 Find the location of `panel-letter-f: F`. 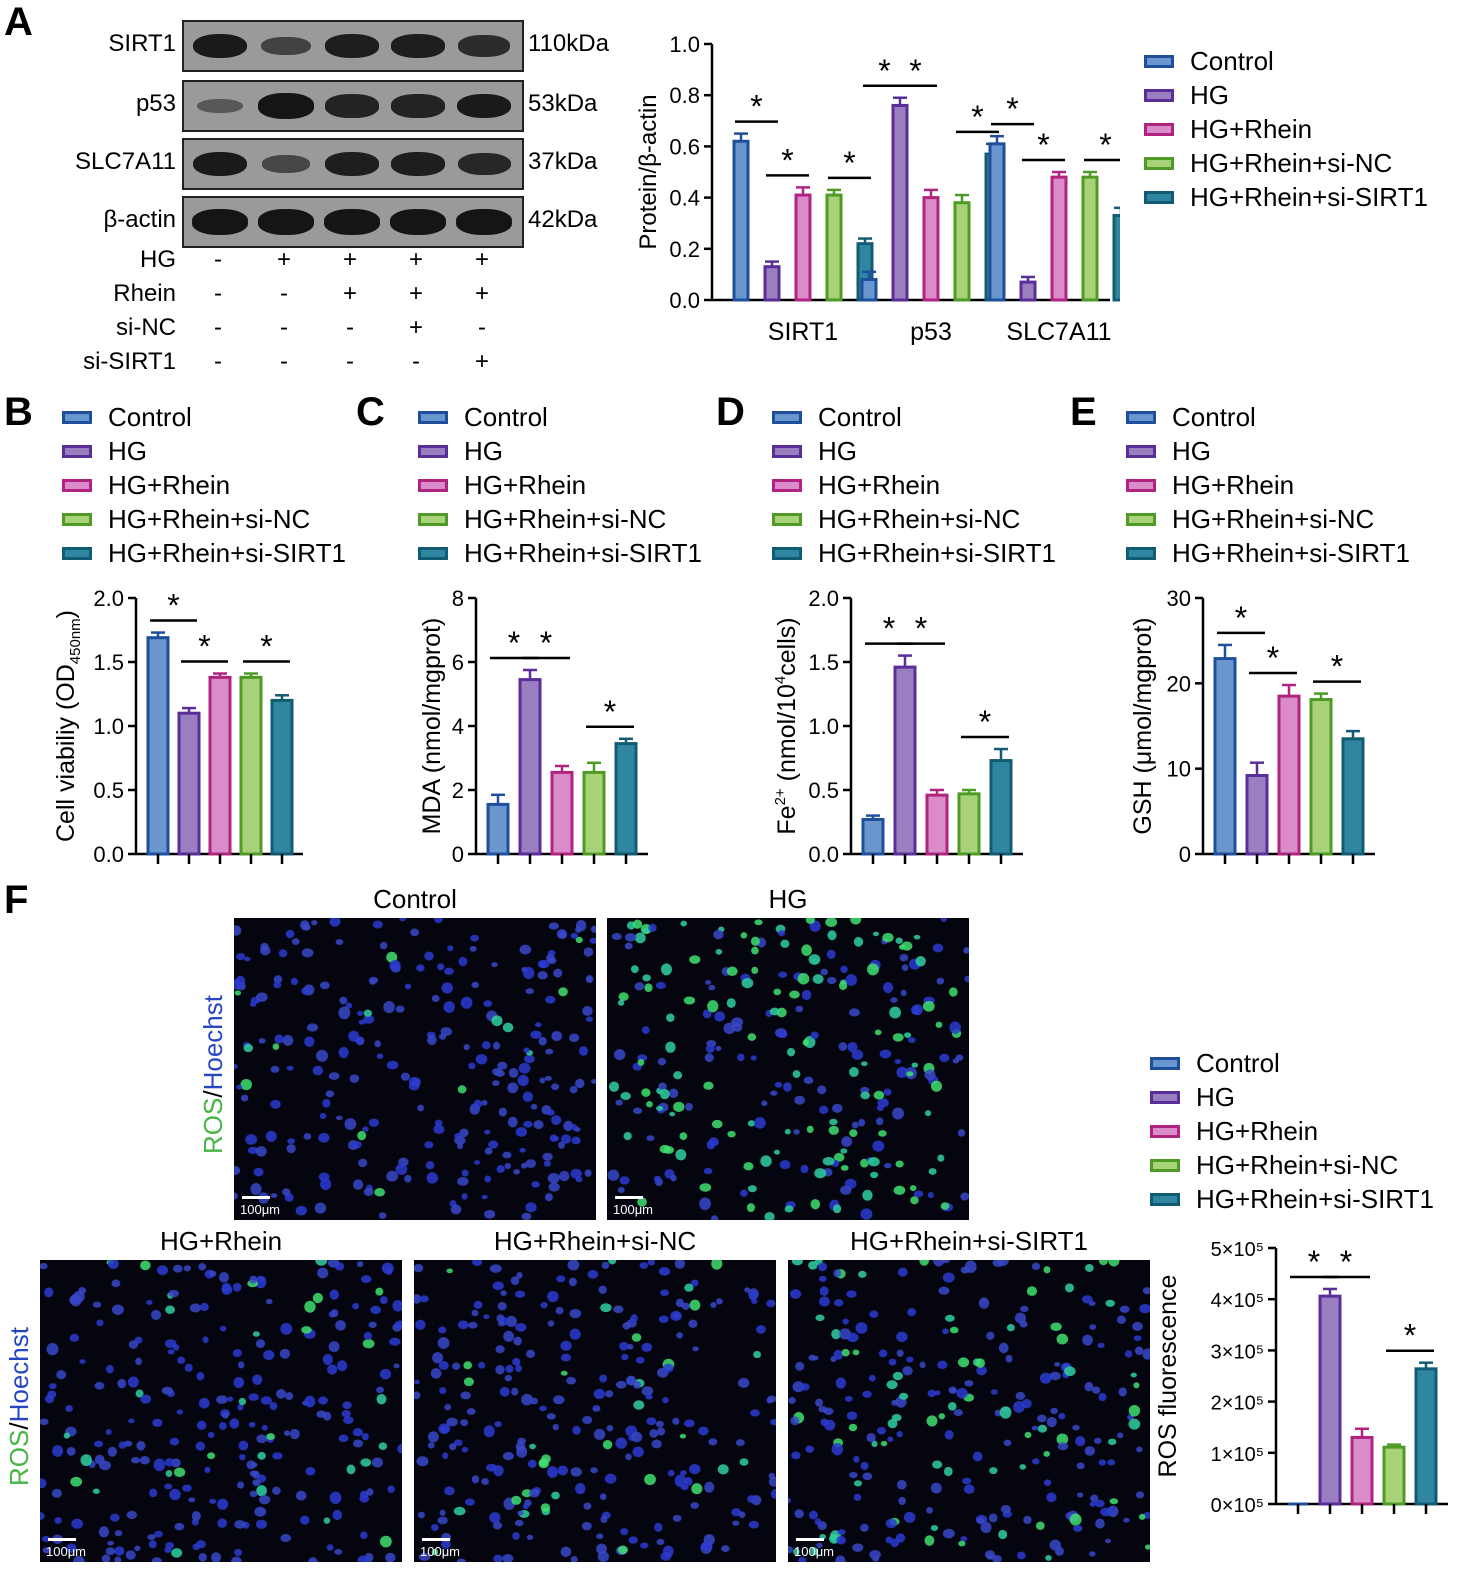

panel-letter-f: F is located at coordinates (16, 900).